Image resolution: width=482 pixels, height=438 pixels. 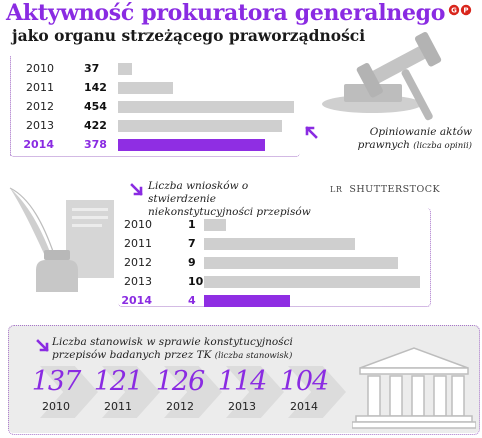 What do you see at coordinates (56, 381) in the screenshot?
I see `value-label: 137` at bounding box center [56, 381].